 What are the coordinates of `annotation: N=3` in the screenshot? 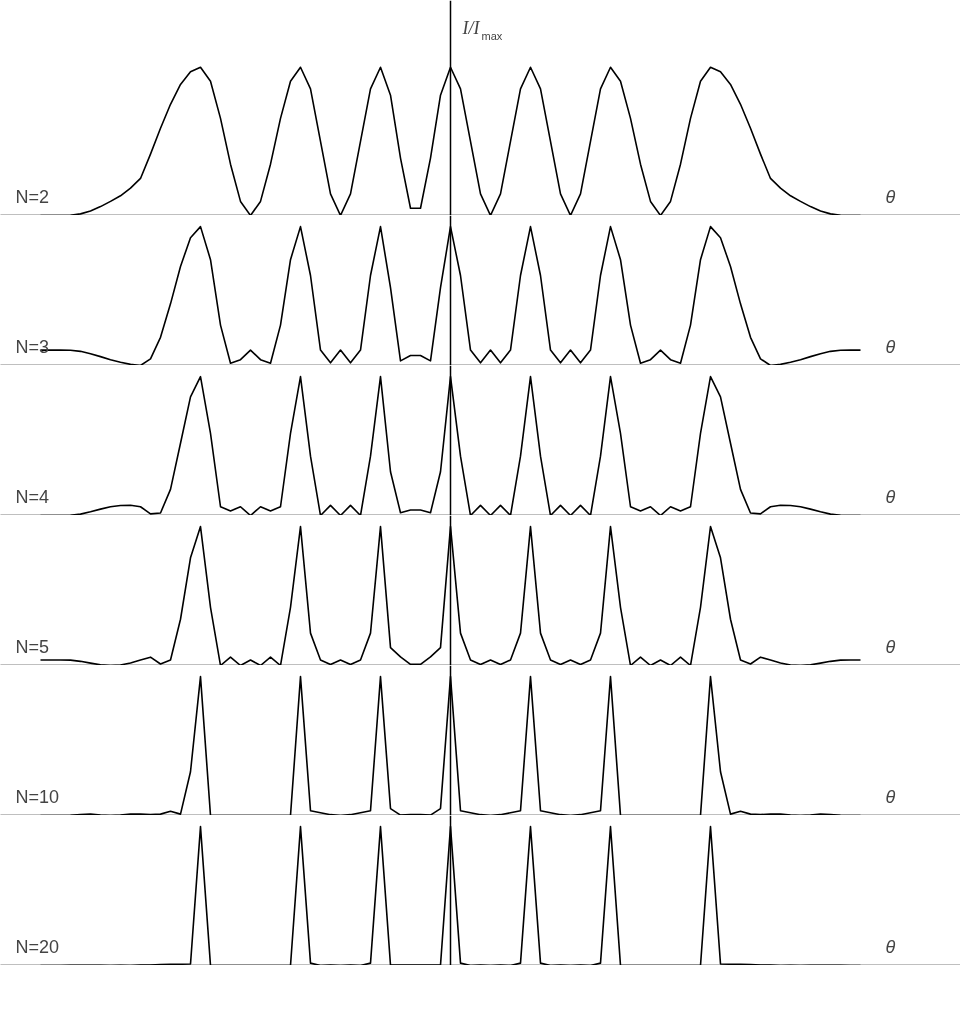 It's located at (32, 347).